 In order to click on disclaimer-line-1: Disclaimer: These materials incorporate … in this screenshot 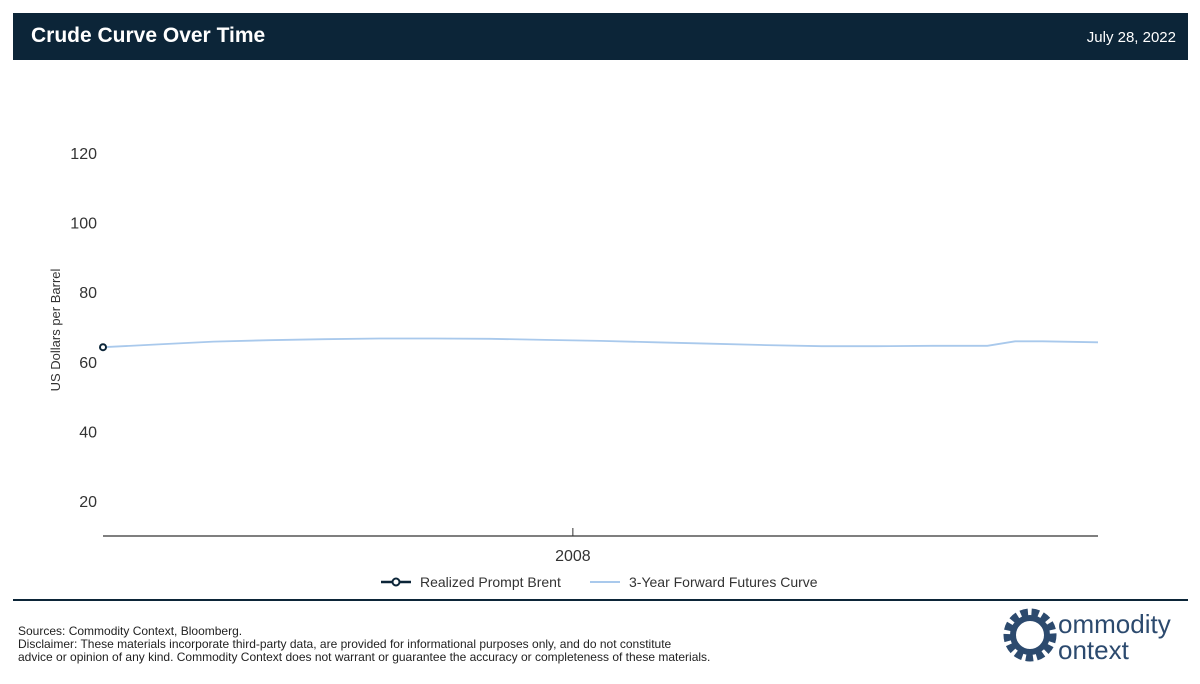, I will do `click(345, 644)`.